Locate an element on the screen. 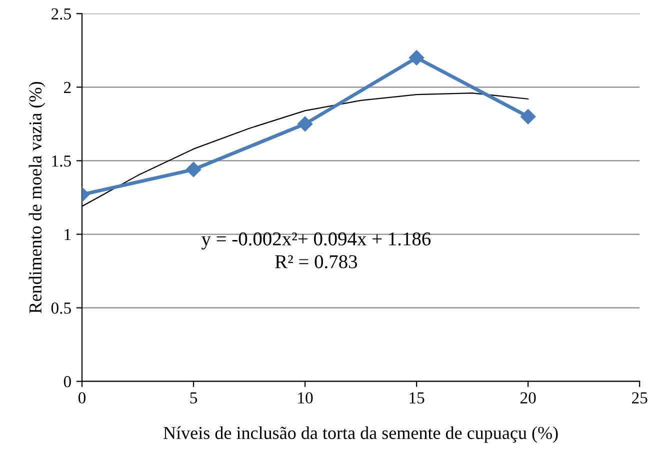  y-tick-label: 0.5 is located at coordinates (61, 308).